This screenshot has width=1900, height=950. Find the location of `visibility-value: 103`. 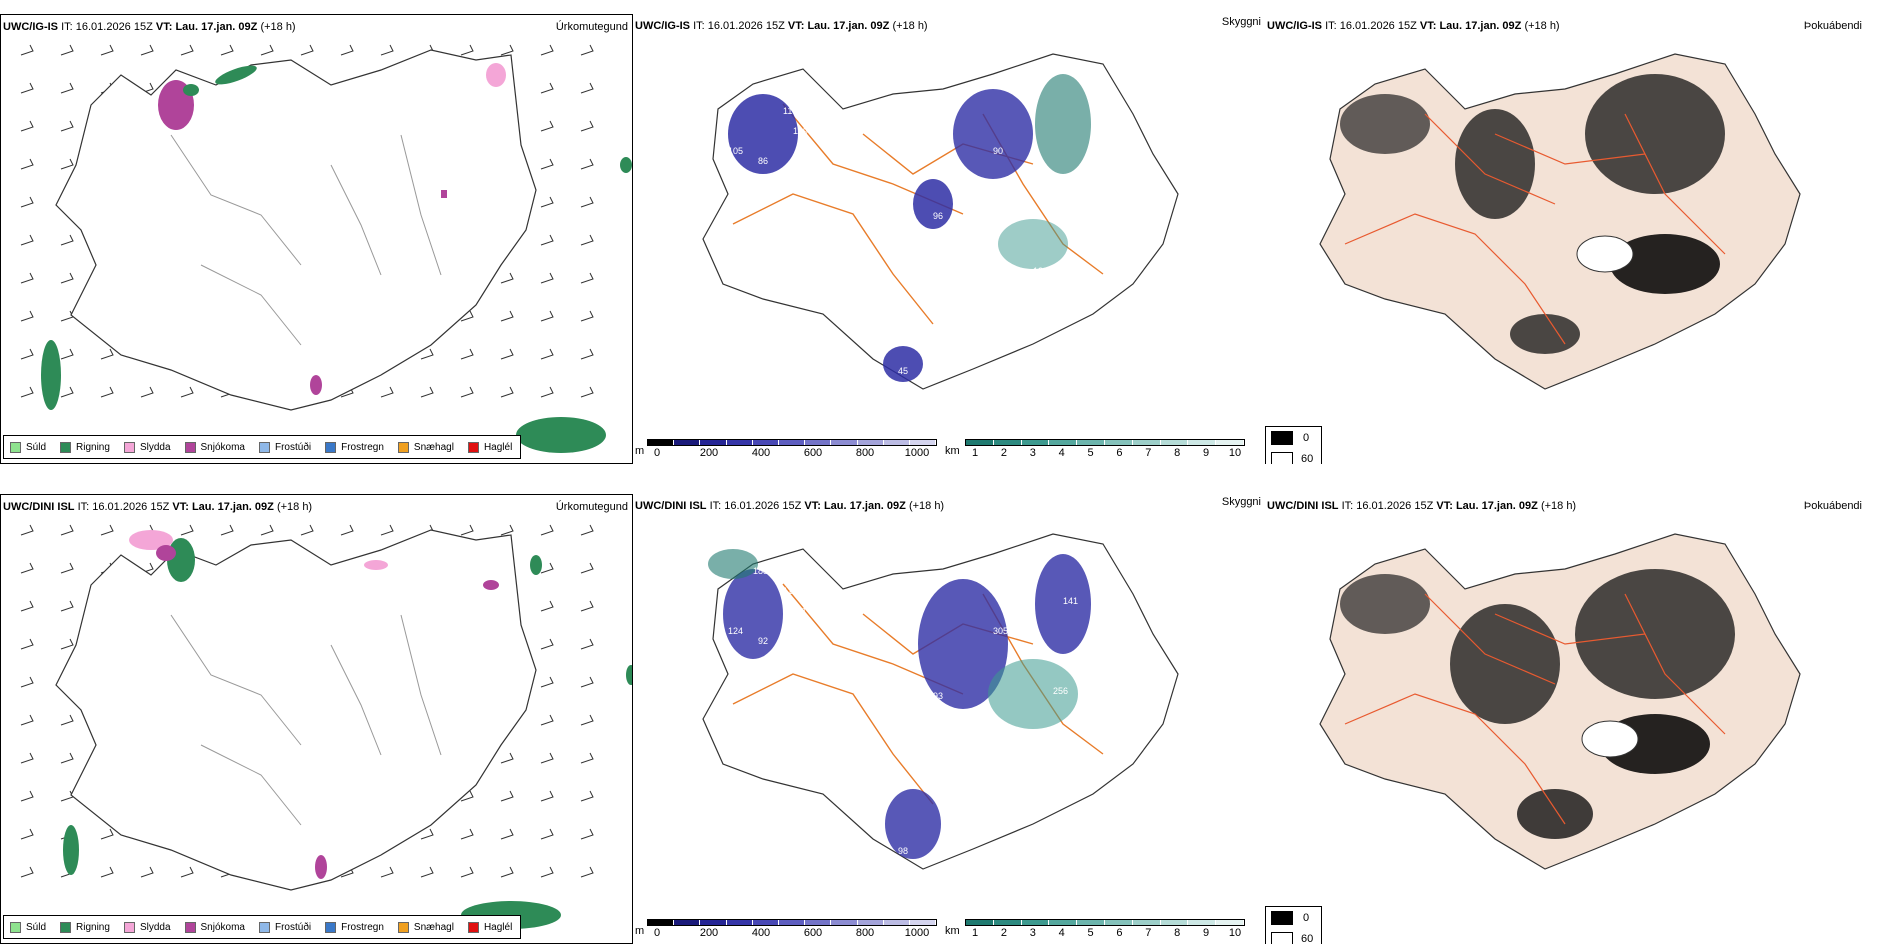

visibility-value: 103 is located at coordinates (760, 91).